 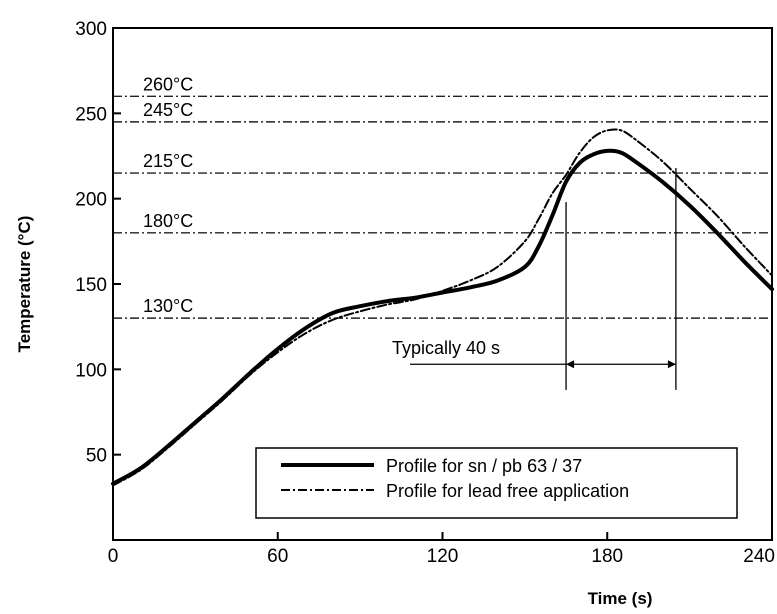 I want to click on annotation: Typically 40 s, so click(x=534, y=278).